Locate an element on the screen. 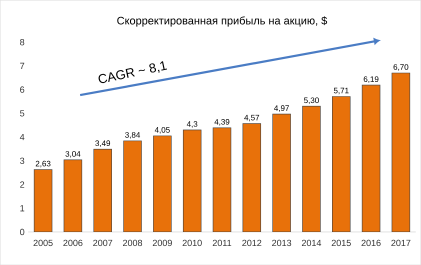 The height and width of the screenshot is (265, 421). y-tick-label: 5 is located at coordinates (22, 113).